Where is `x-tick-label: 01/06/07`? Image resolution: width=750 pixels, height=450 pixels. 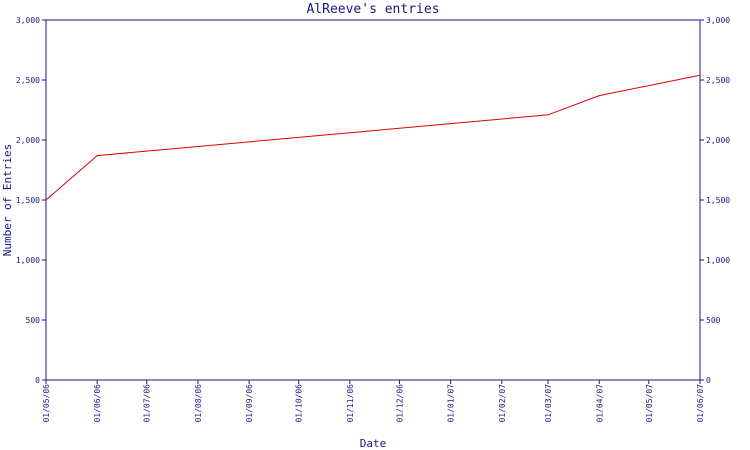
x-tick-label: 01/06/07 is located at coordinates (700, 403).